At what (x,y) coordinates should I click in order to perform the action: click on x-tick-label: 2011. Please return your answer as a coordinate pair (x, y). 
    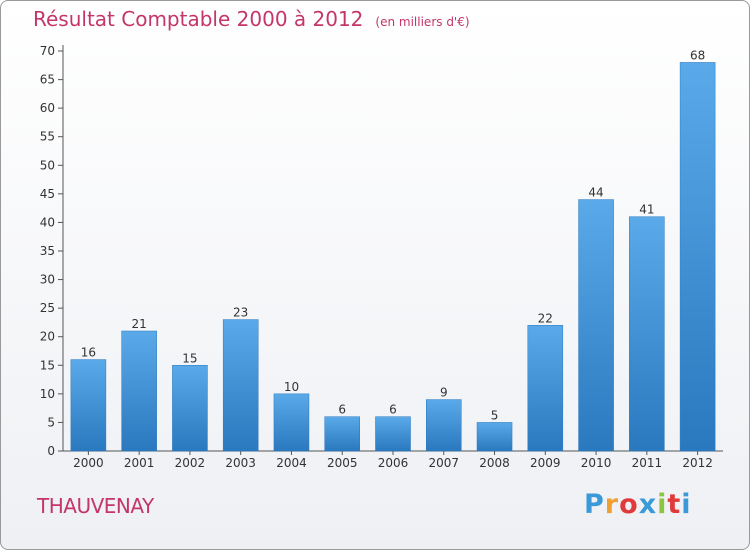
    Looking at the image, I should click on (647, 463).